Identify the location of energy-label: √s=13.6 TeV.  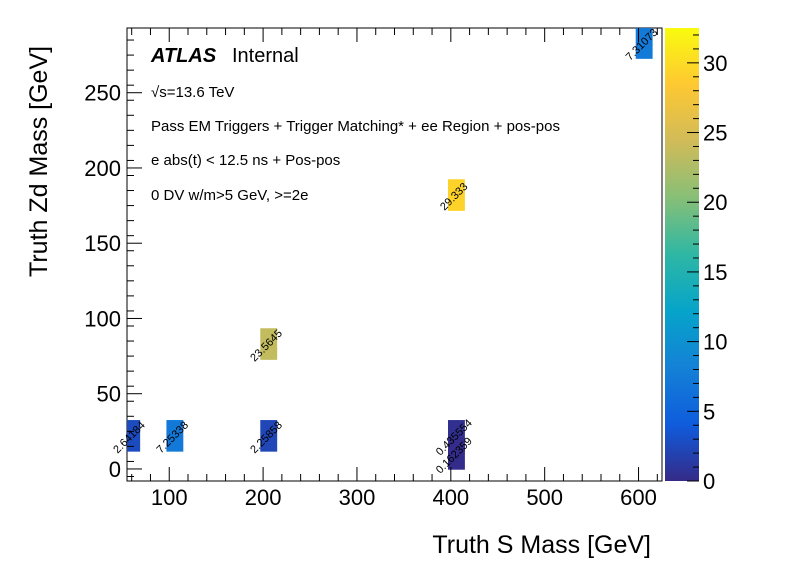
(192, 92).